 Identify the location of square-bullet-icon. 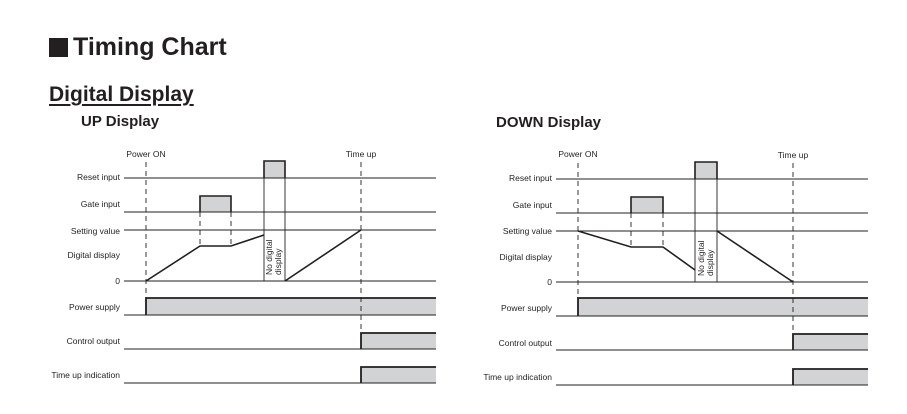
(58, 47).